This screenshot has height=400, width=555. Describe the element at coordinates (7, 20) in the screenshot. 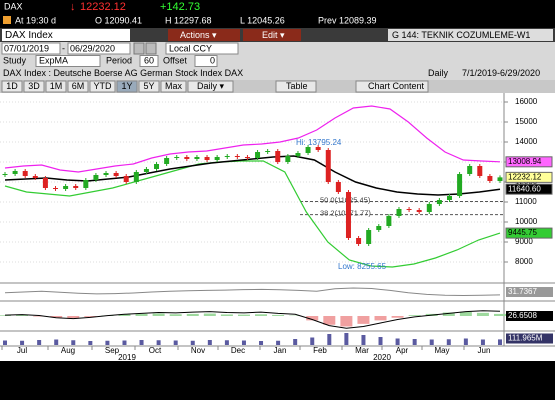

I see `icon` at that location.